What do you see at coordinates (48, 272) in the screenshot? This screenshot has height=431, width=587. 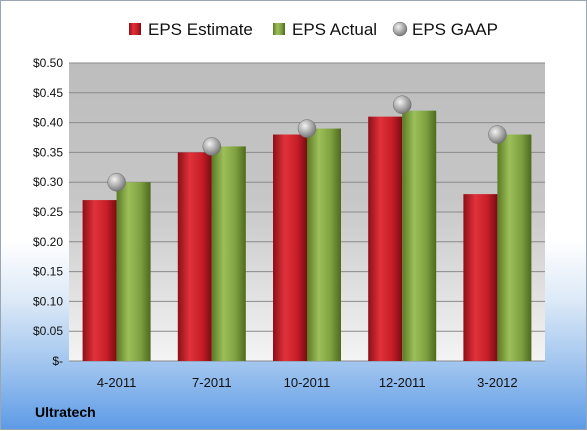 I see `y-tick-label: $0.15` at bounding box center [48, 272].